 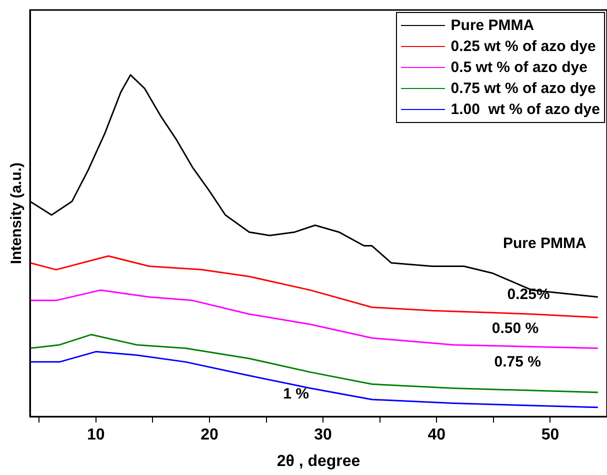 I want to click on x-tick-label: 30, so click(x=323, y=435).